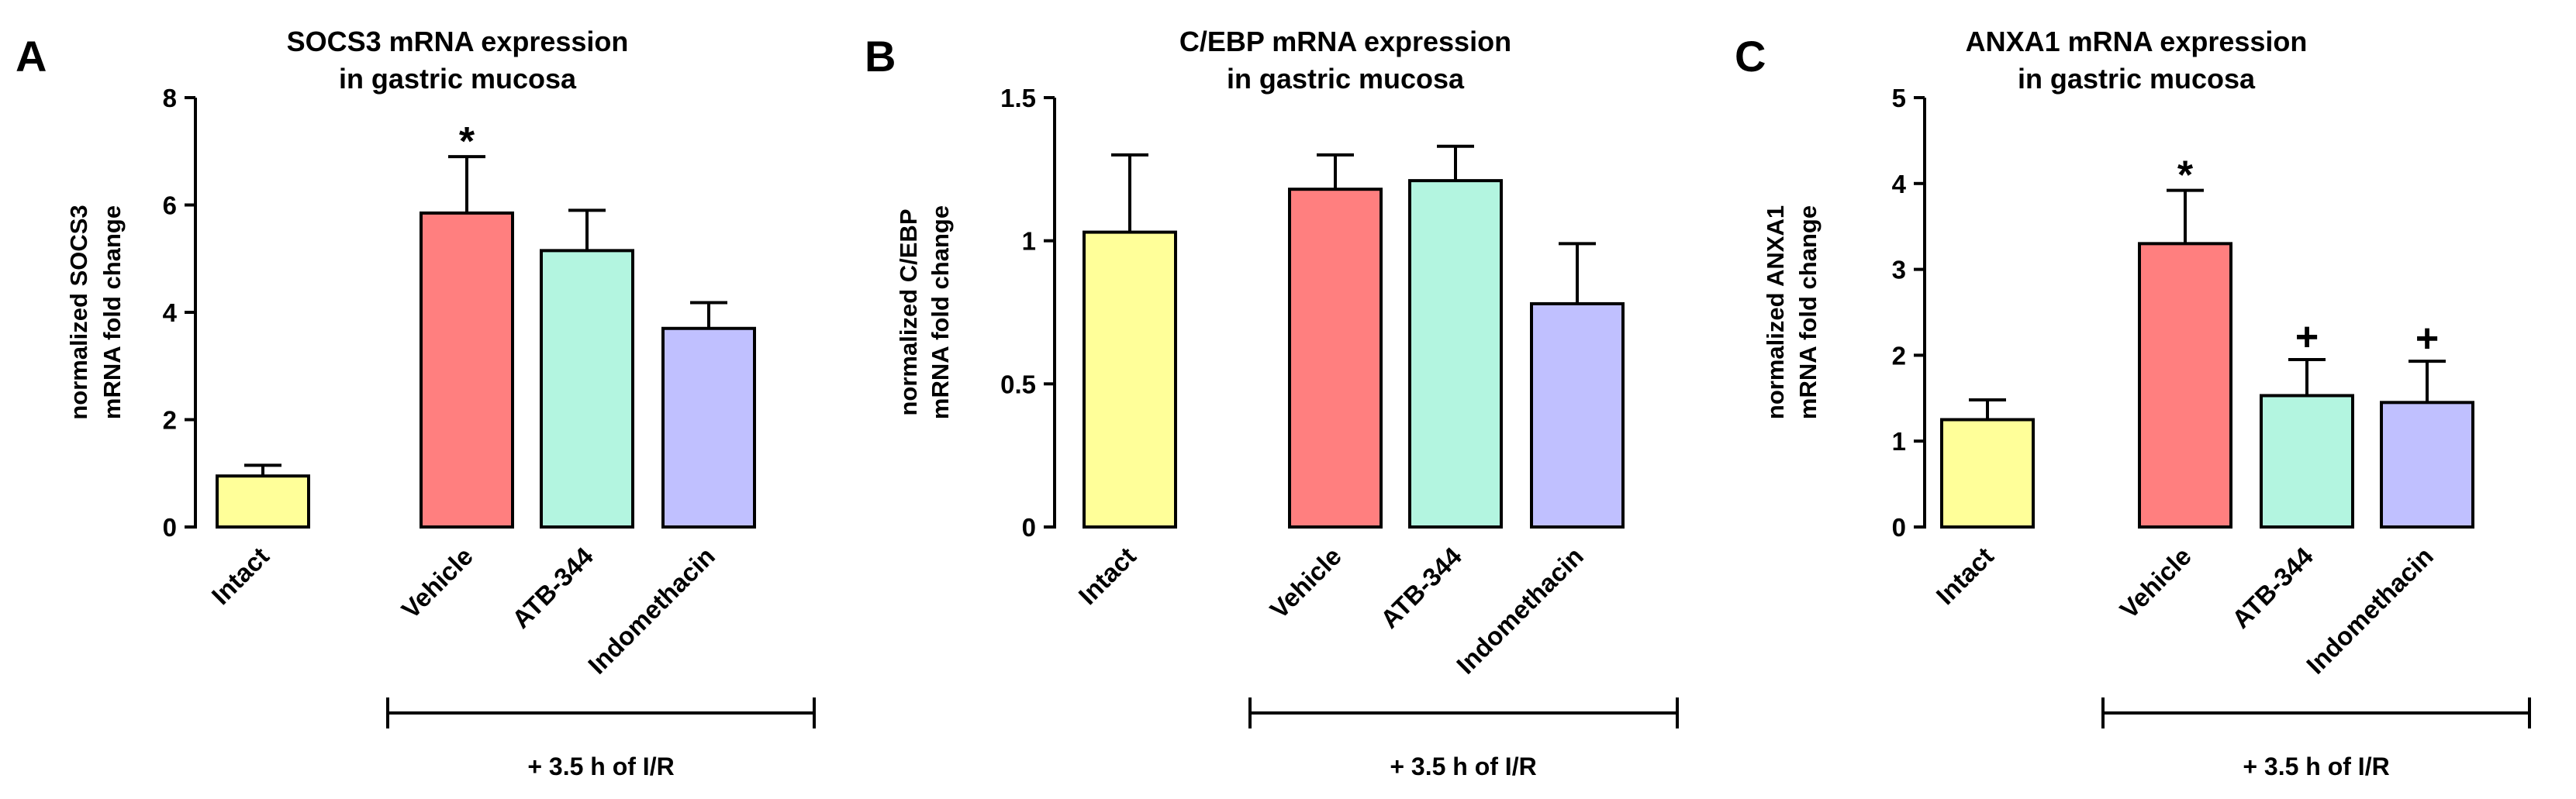 The width and height of the screenshot is (2576, 799). Describe the element at coordinates (170, 205) in the screenshot. I see `y-tick-label: 6` at that location.